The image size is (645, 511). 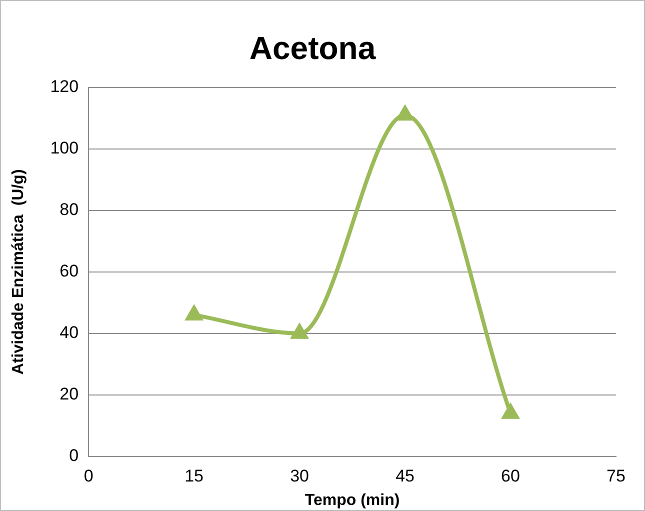 I want to click on y-tick-label: 20, so click(x=69, y=394).